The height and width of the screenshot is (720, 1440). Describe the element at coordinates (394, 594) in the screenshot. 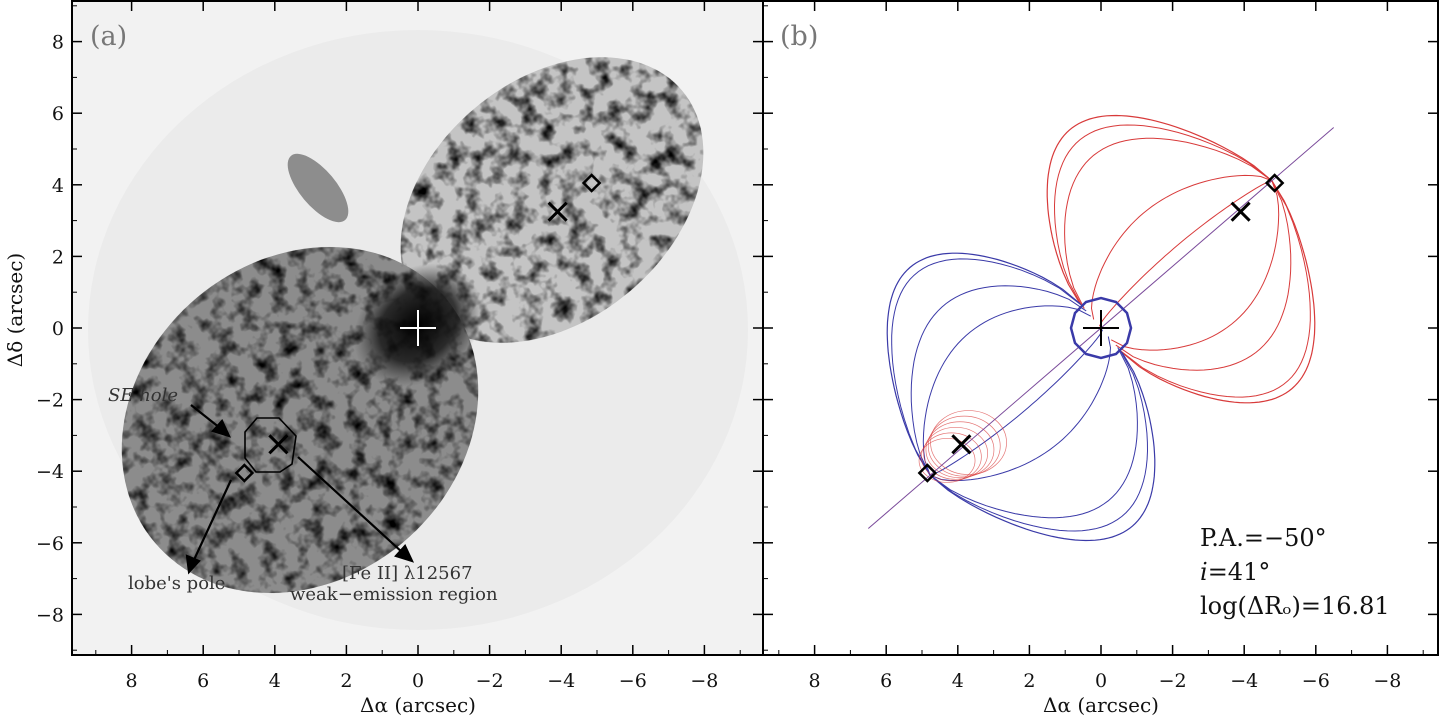

I see `annotation-fe-line2: weak−emission region` at that location.